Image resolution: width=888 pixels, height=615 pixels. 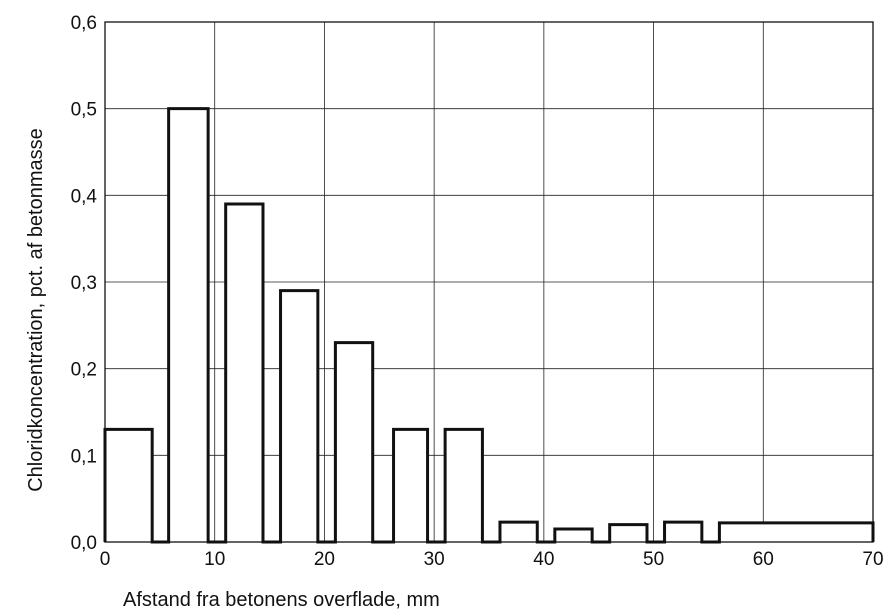 What do you see at coordinates (84, 370) in the screenshot?
I see `y-tick-label: 0,2` at bounding box center [84, 370].